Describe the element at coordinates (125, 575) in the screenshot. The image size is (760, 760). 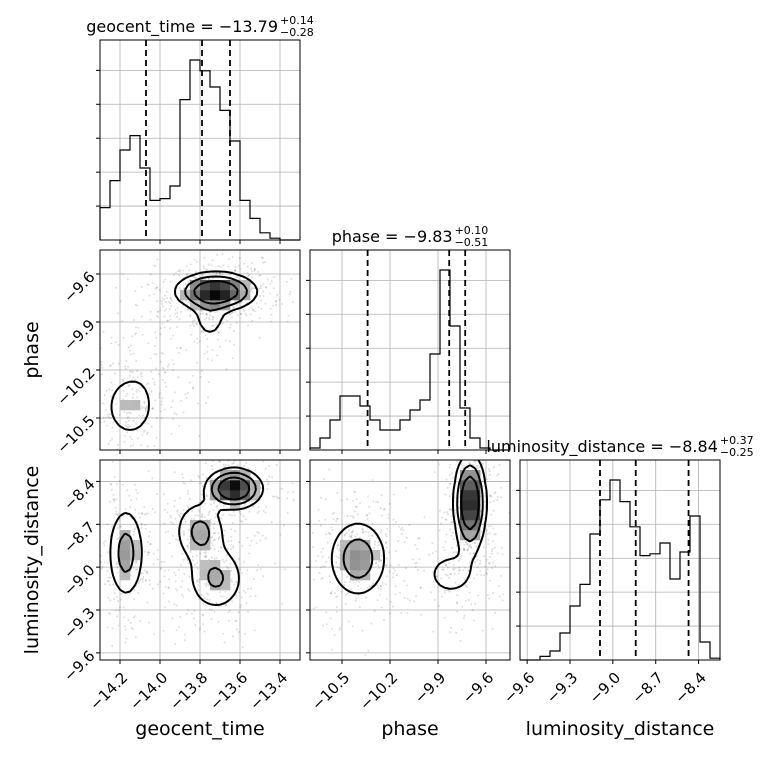
I see `density-cell` at that location.